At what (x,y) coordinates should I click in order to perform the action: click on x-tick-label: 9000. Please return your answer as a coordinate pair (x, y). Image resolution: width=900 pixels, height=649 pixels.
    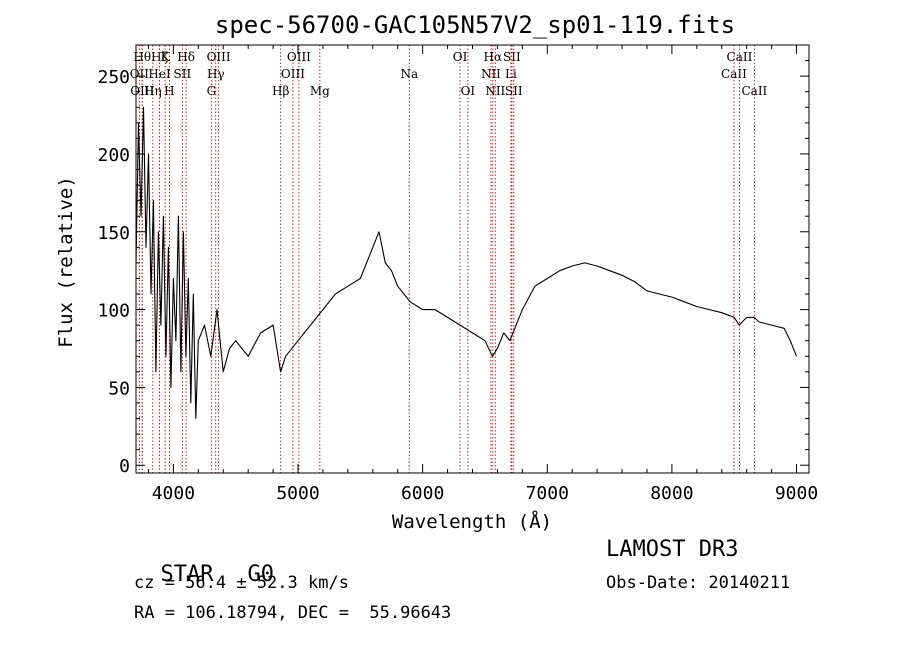
    Looking at the image, I should click on (796, 493).